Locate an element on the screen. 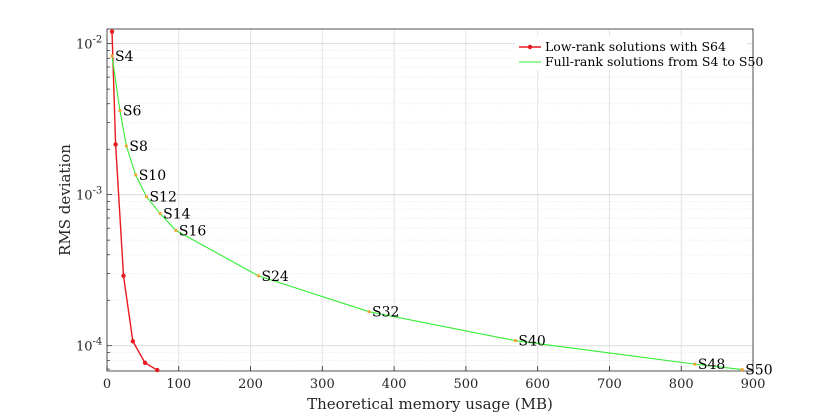  point-label: S14 is located at coordinates (176, 215).